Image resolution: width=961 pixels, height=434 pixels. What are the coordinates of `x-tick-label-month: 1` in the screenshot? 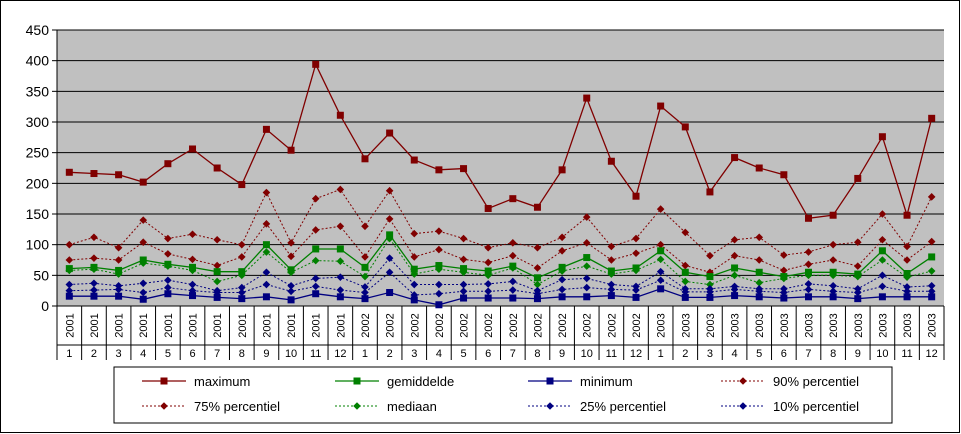 It's located at (365, 354).